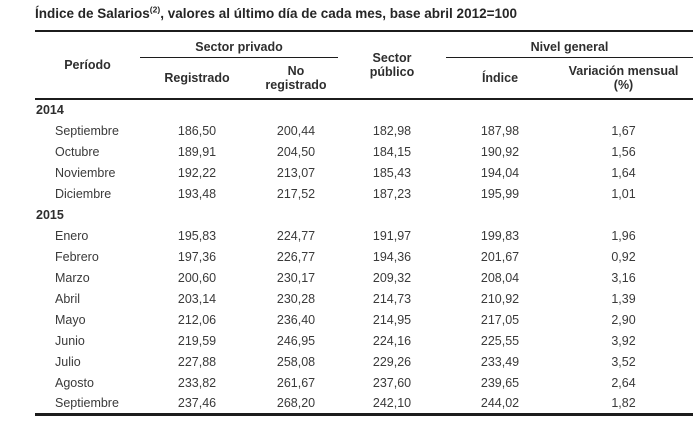 The height and width of the screenshot is (422, 699). What do you see at coordinates (623, 319) in the screenshot?
I see `value-cell: 2,90` at bounding box center [623, 319].